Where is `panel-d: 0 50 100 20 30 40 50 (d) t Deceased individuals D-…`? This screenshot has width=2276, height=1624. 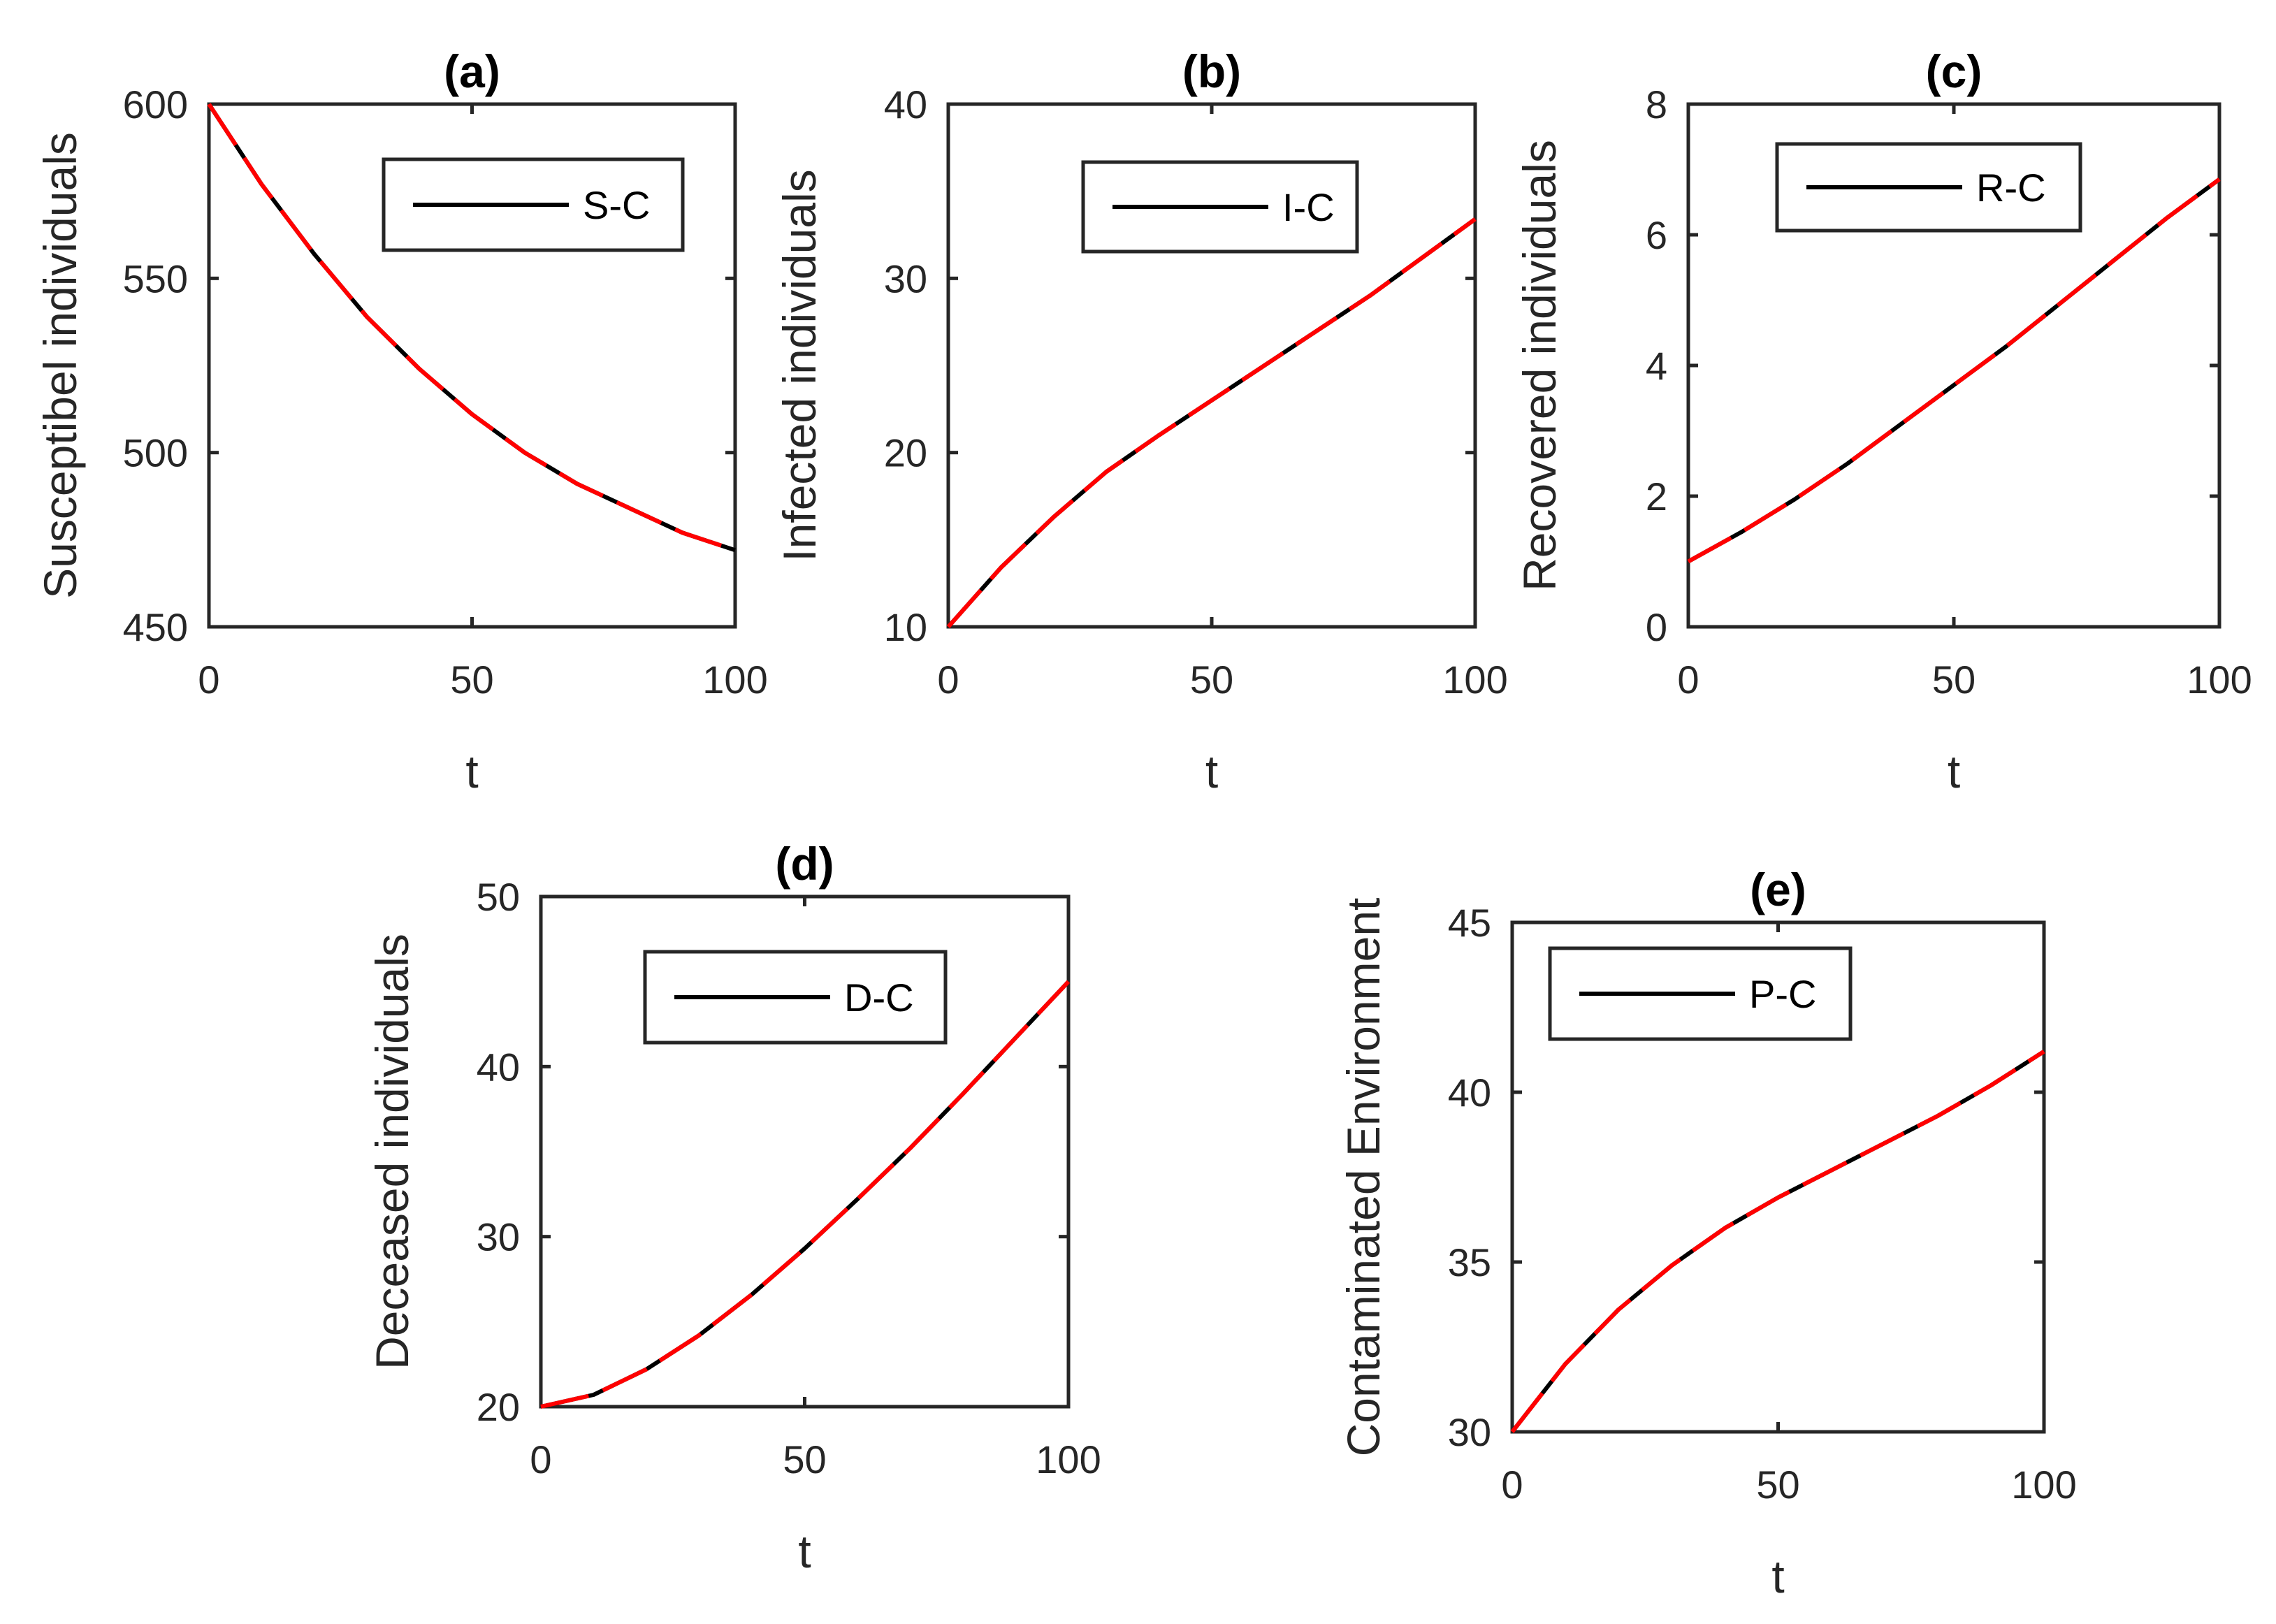
panel-d: 0 50 100 20 30 40 50 (d) t Deceased individuals D-… is located at coordinates (734, 1208).